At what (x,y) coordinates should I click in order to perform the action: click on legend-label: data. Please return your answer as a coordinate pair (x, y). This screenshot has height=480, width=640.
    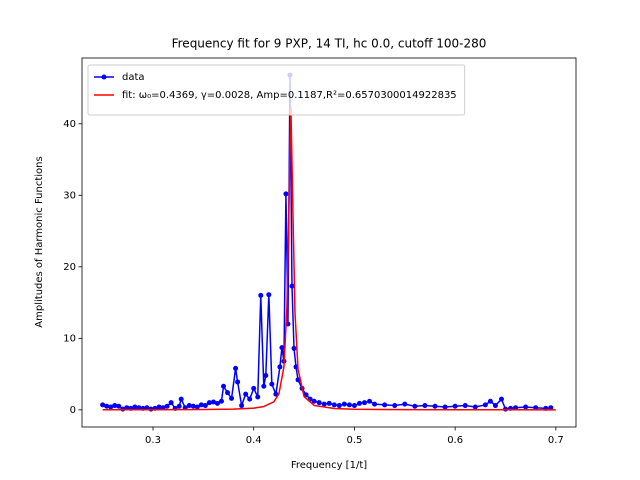
    Looking at the image, I should click on (133, 77).